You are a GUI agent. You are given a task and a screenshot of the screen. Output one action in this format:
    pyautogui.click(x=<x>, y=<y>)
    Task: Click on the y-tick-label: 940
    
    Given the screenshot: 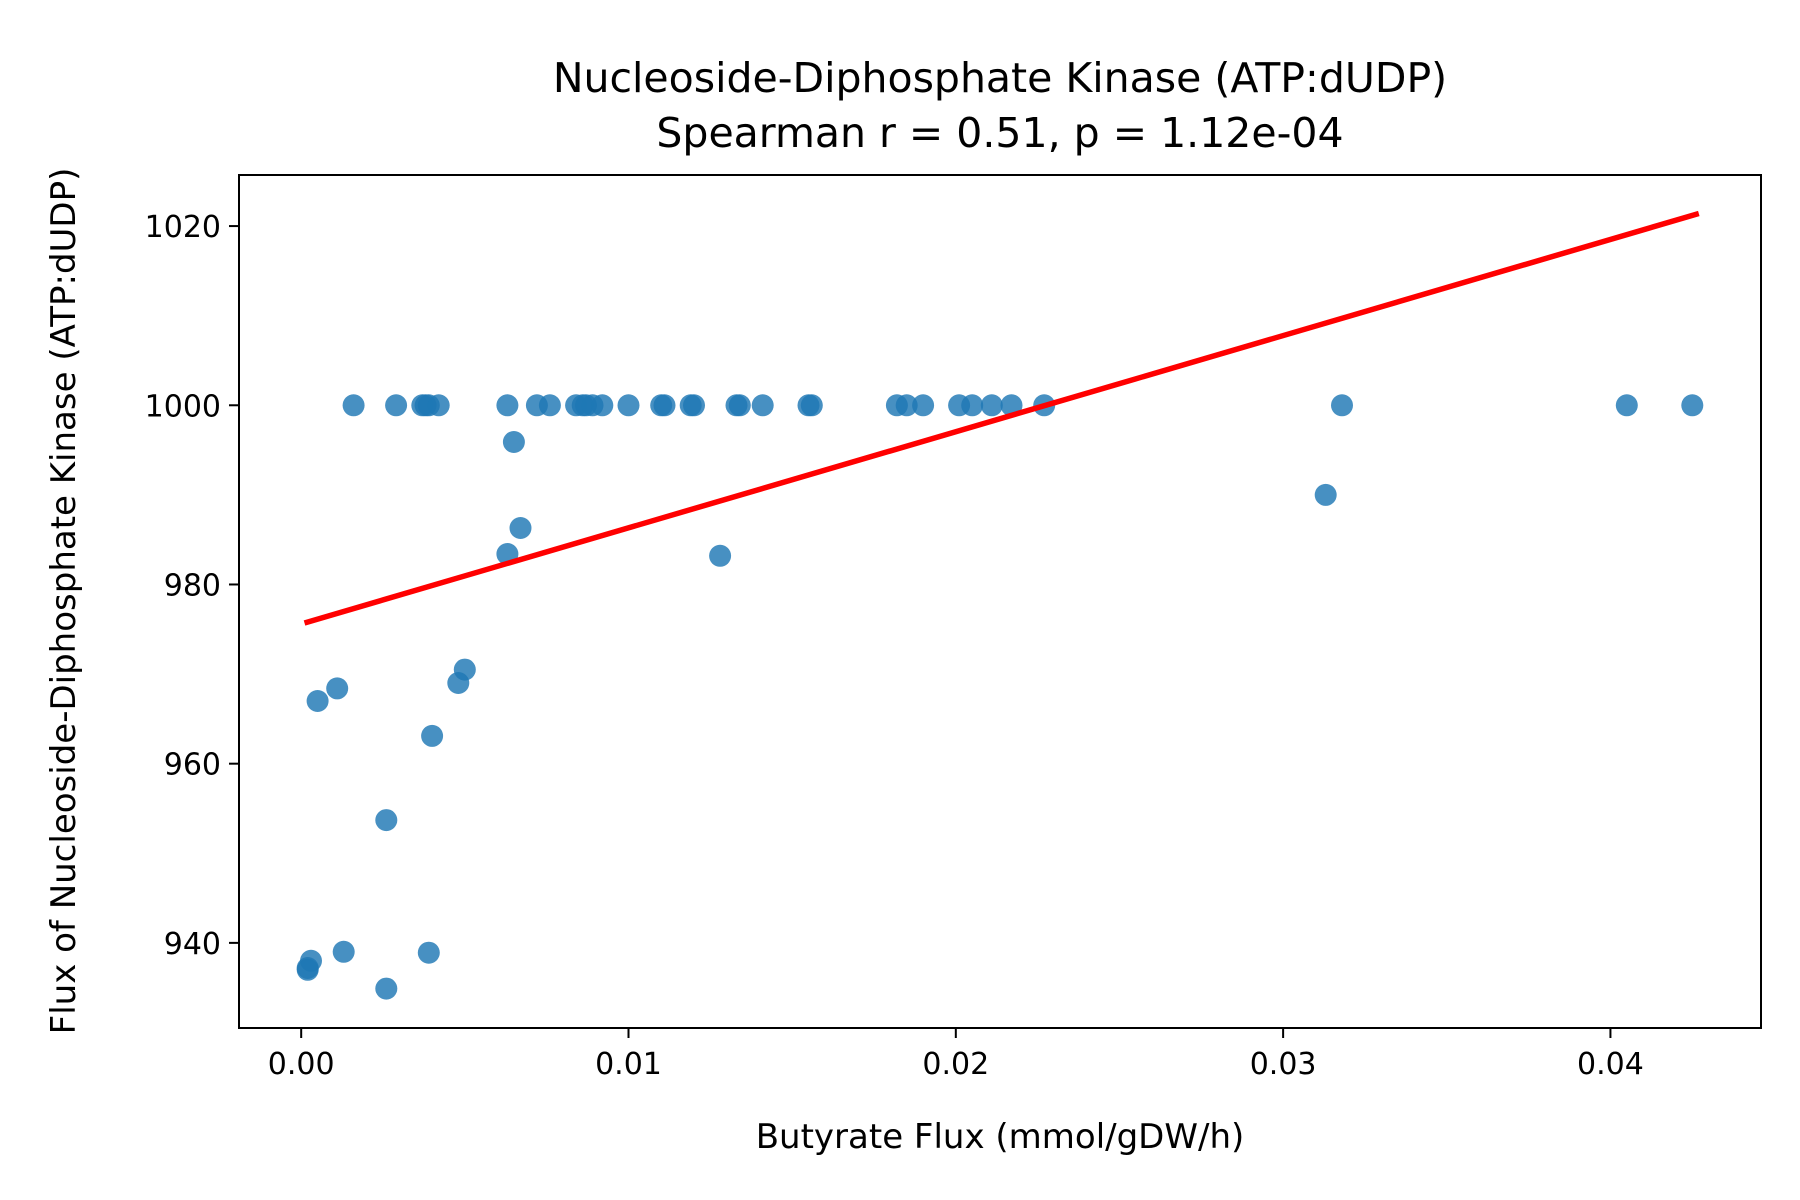 What is the action you would take?
    pyautogui.click(x=192, y=944)
    